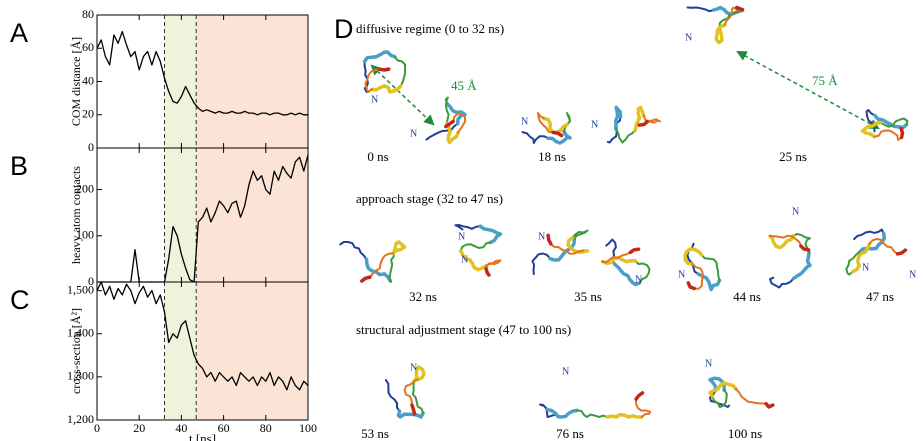 This screenshot has width=924, height=441. Describe the element at coordinates (20, 300) in the screenshot. I see `panel-letter: C` at that location.